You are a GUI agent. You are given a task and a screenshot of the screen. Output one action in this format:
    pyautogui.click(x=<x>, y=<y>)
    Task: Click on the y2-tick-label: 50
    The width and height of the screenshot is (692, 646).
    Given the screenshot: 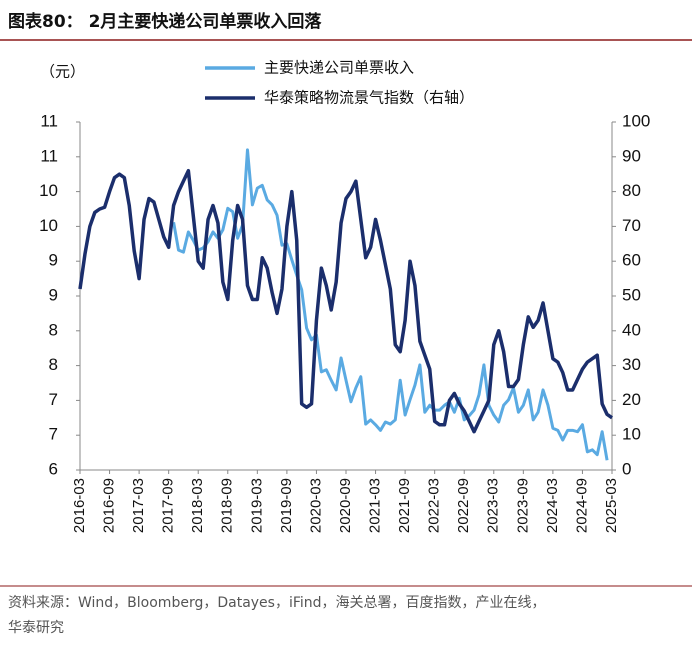 What is the action you would take?
    pyautogui.click(x=631, y=294)
    